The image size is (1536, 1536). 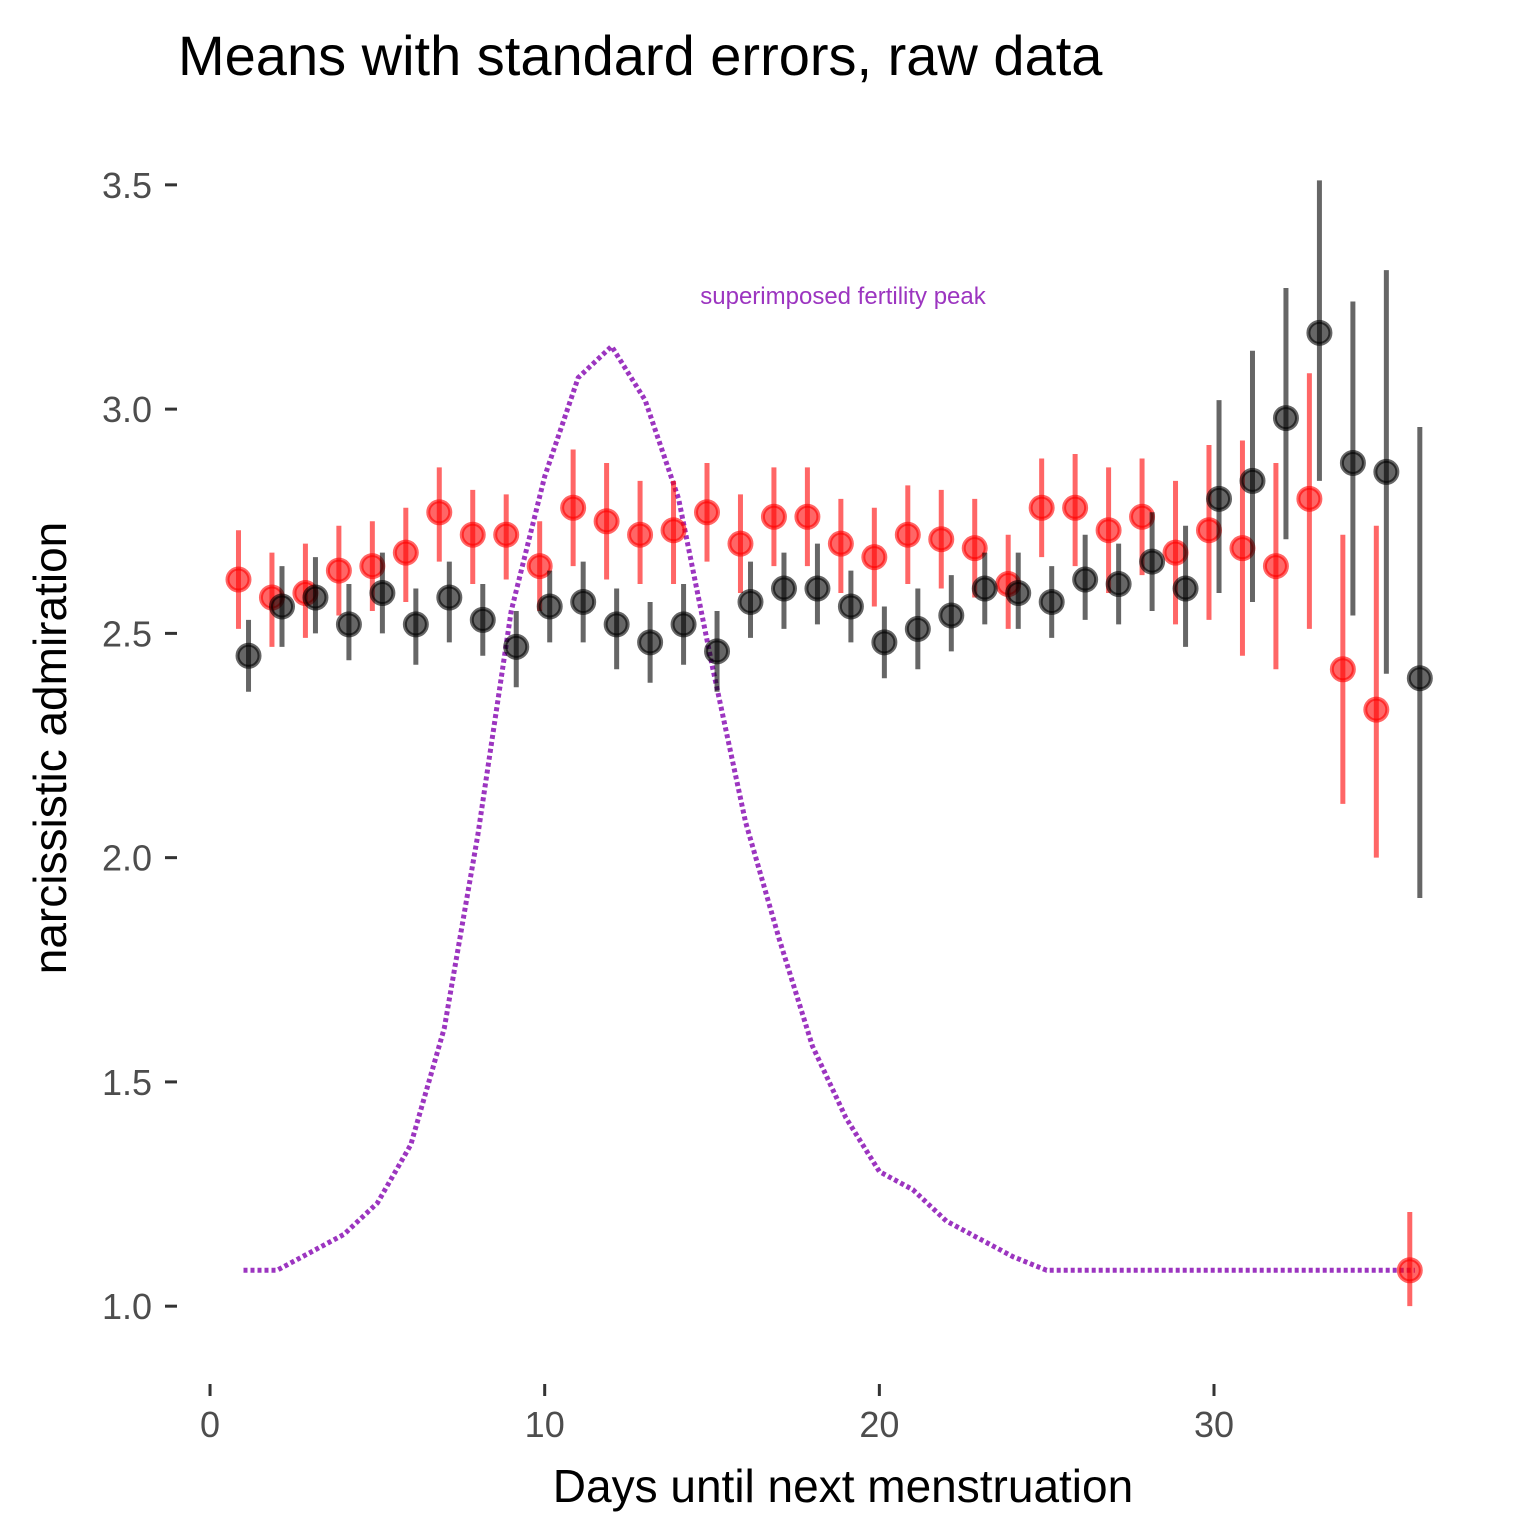 I want to click on x-axis: 0 10 20 30, so click(x=717, y=1414).